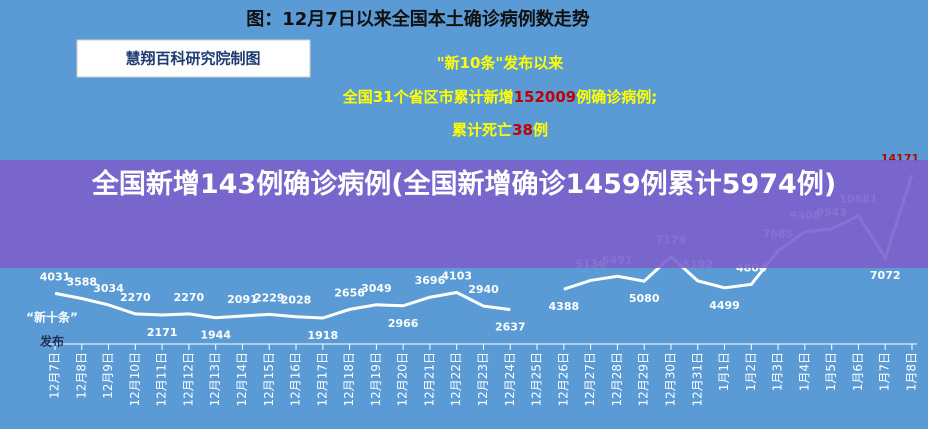 This screenshot has width=928, height=429. Describe the element at coordinates (697, 379) in the screenshot. I see `x-tick-label: 12月31日` at that location.